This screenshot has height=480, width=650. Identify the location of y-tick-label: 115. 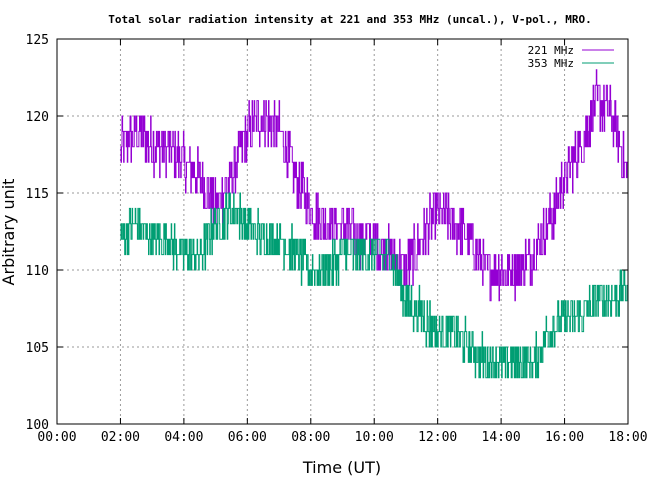
(37, 194).